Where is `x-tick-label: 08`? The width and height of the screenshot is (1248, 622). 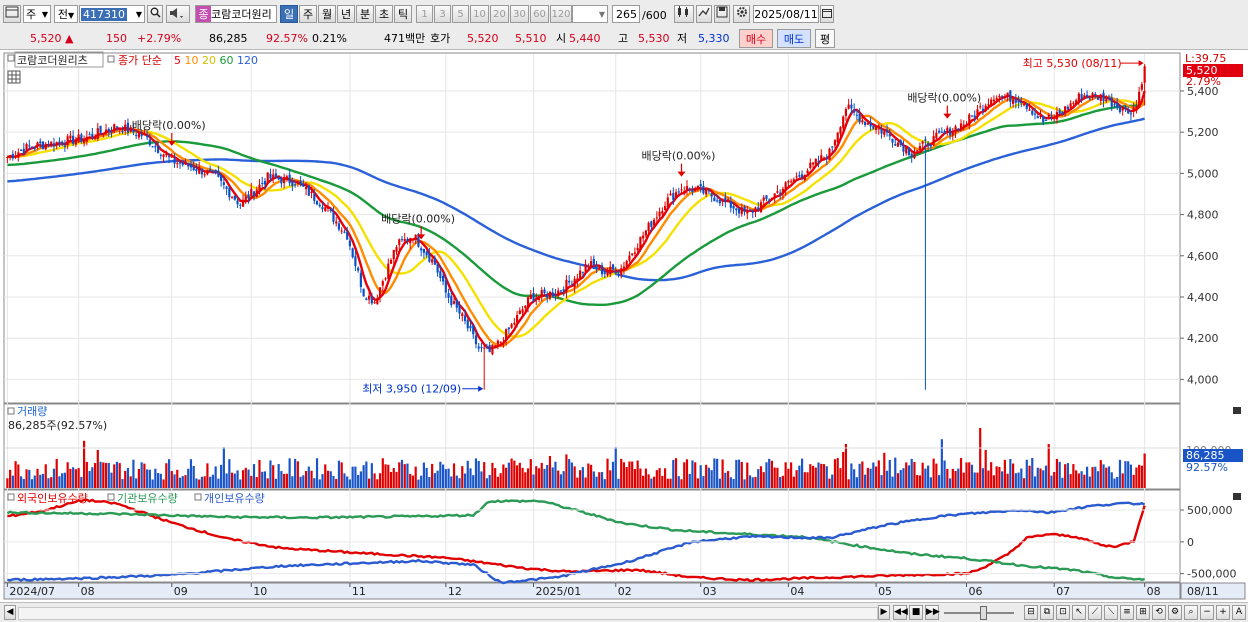
x-tick-label: 08 is located at coordinates (1154, 591).